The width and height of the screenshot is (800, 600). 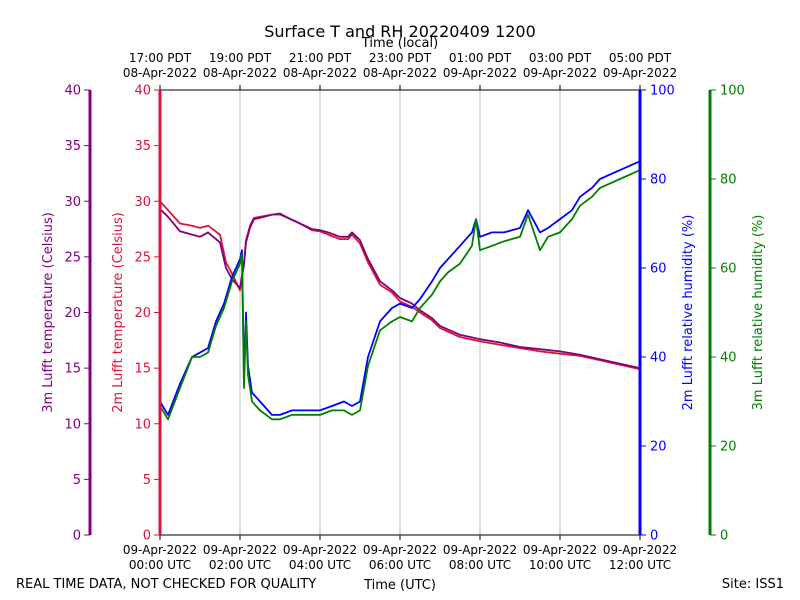 I want to click on x-tick-label-utc-time: 10:00 UTC, so click(x=560, y=565).